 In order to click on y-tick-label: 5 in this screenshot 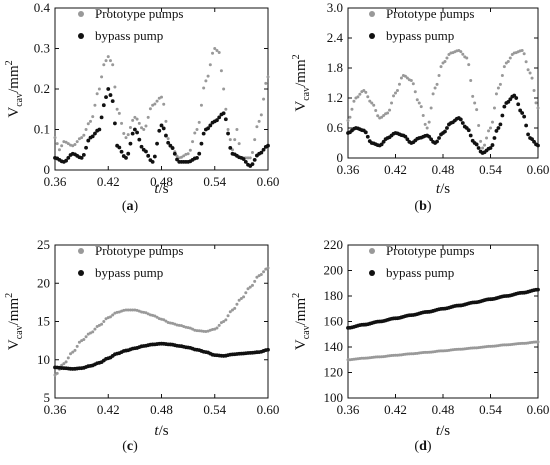, I will do `click(47, 397)`.